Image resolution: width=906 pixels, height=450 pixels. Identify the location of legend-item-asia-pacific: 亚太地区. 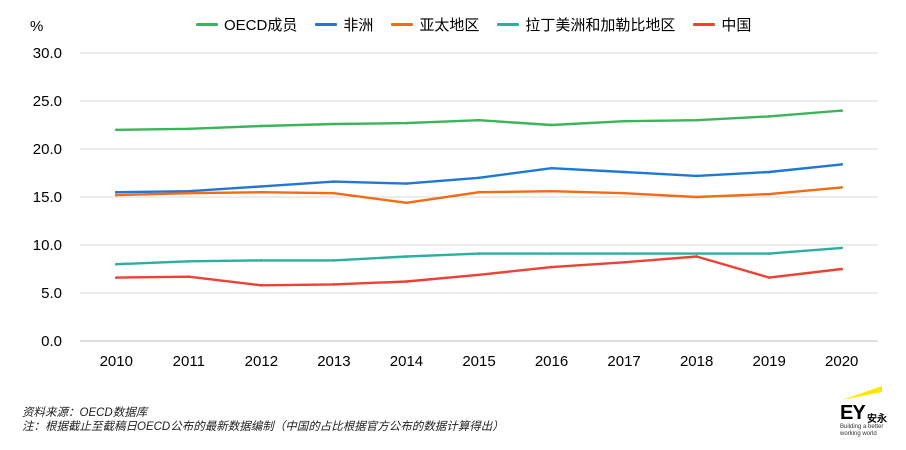
(435, 24).